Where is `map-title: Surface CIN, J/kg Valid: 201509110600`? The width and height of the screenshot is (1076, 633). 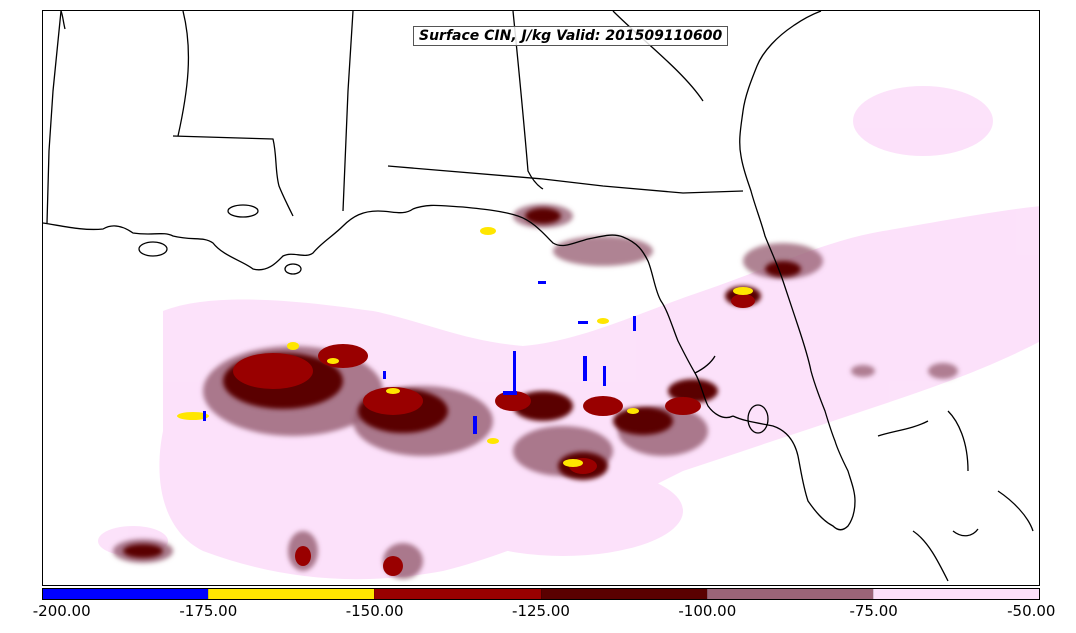
map-title: Surface CIN, J/kg Valid: 201509110600 is located at coordinates (571, 36).